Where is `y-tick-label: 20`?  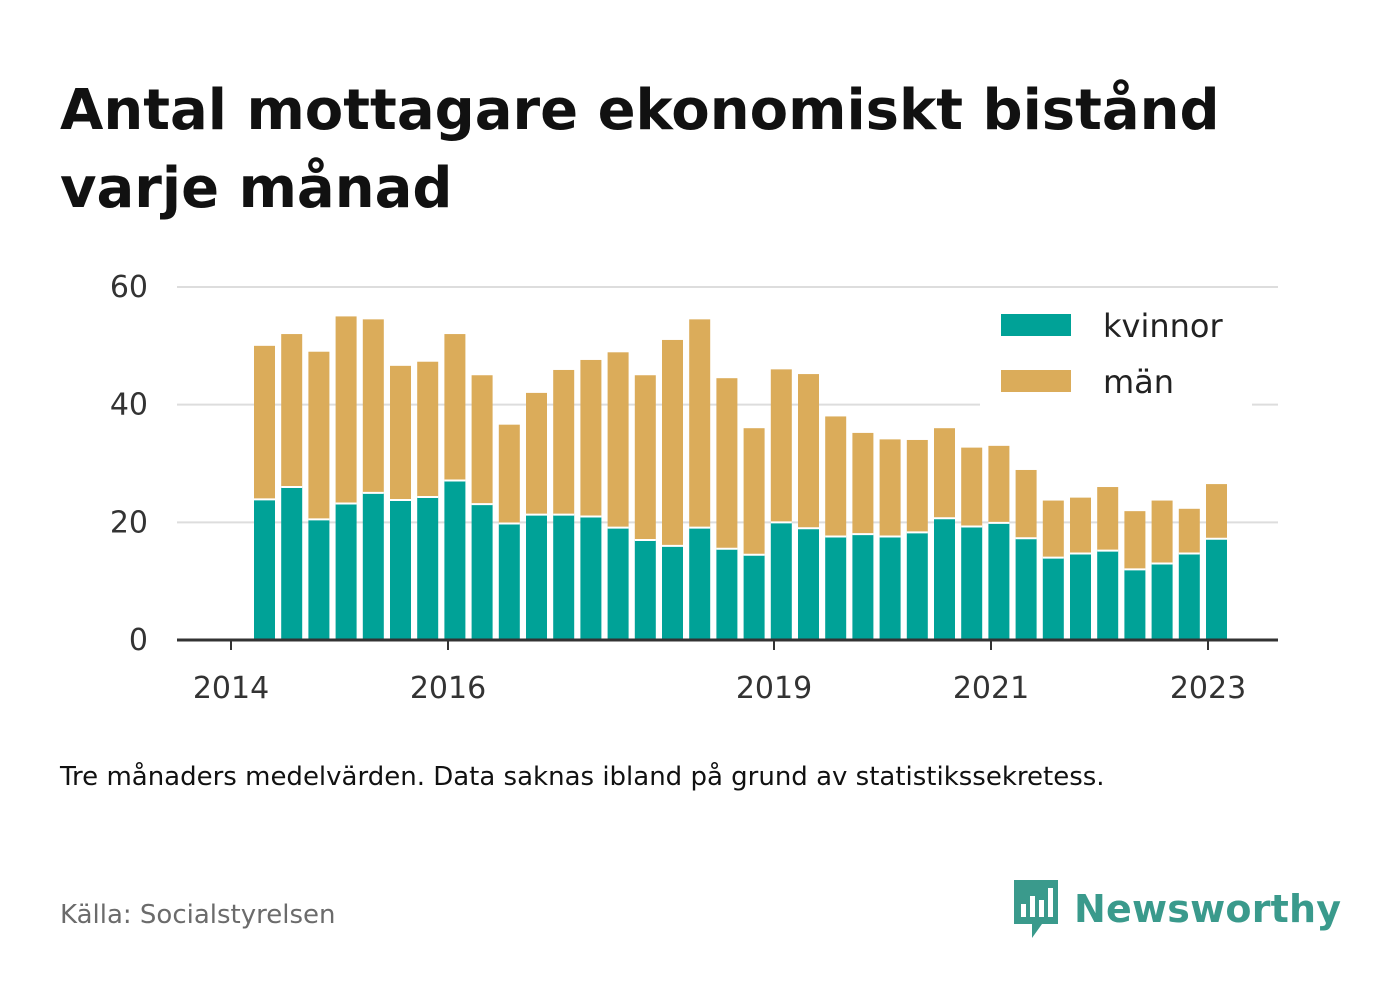
y-tick-label: 20 is located at coordinates (129, 522).